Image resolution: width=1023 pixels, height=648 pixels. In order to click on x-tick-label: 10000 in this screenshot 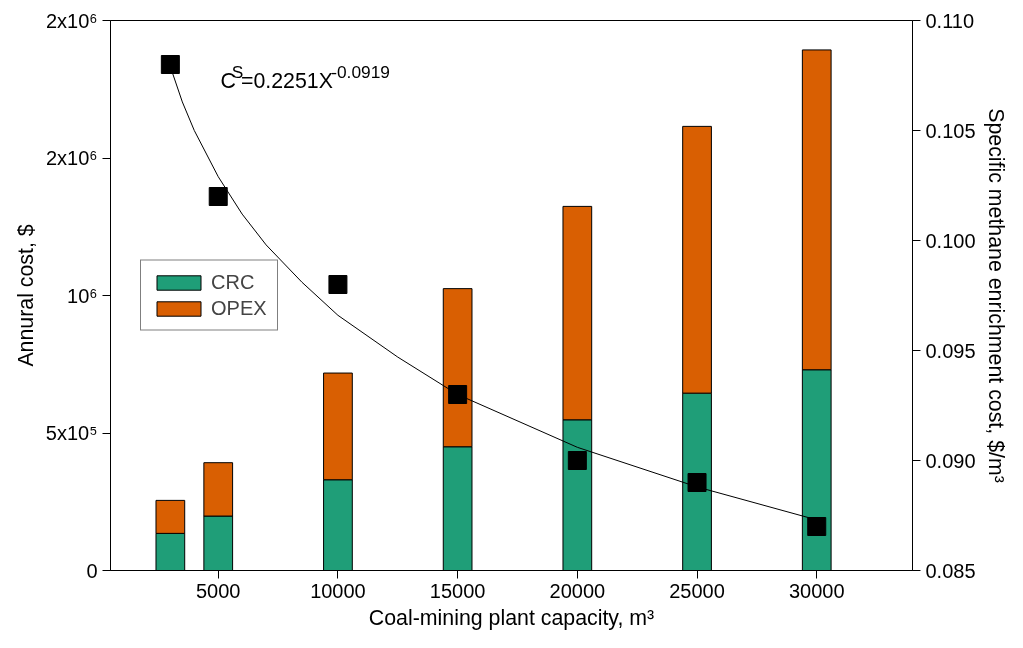, I will do `click(338, 590)`.